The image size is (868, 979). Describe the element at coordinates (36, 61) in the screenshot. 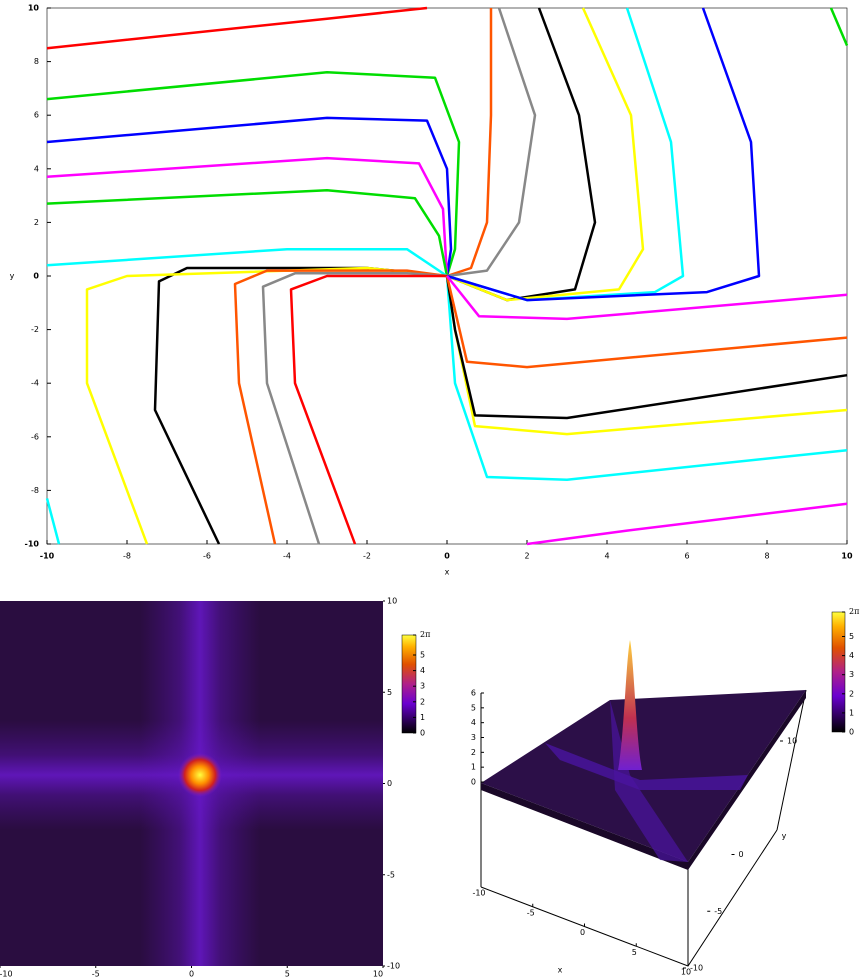

I see `y-tick-label: 8` at that location.